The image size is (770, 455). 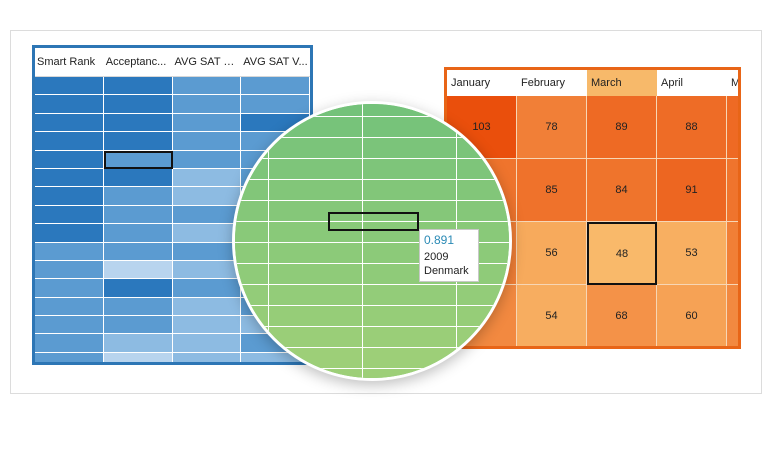 I want to click on heatmap-cell: 91, so click(x=692, y=190).